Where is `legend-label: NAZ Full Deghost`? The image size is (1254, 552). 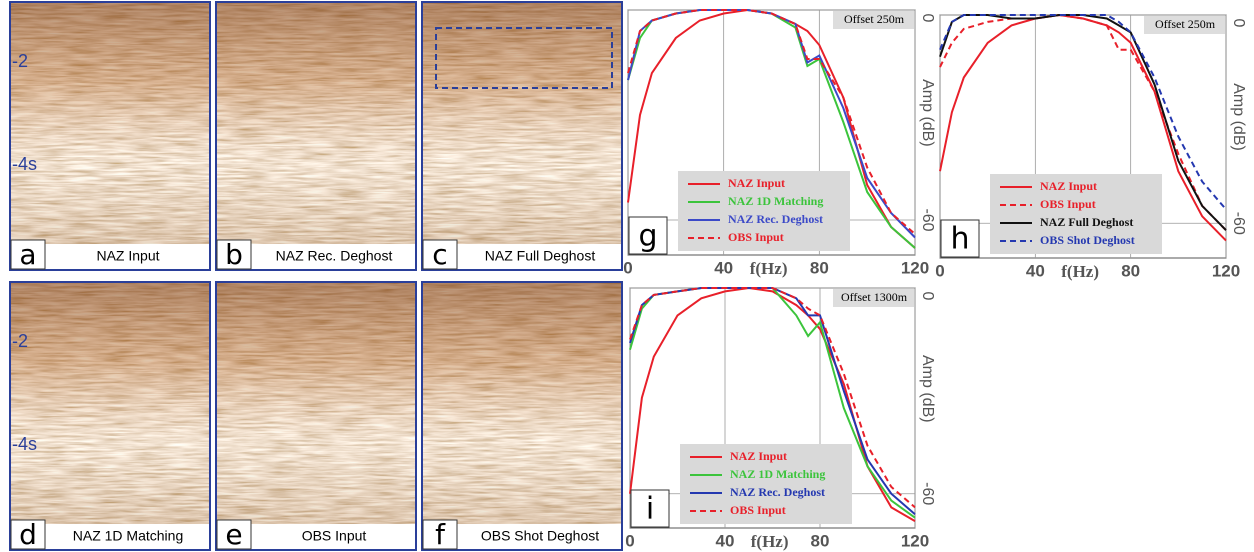
legend-label: NAZ Full Deghost is located at coordinates (1086, 222).